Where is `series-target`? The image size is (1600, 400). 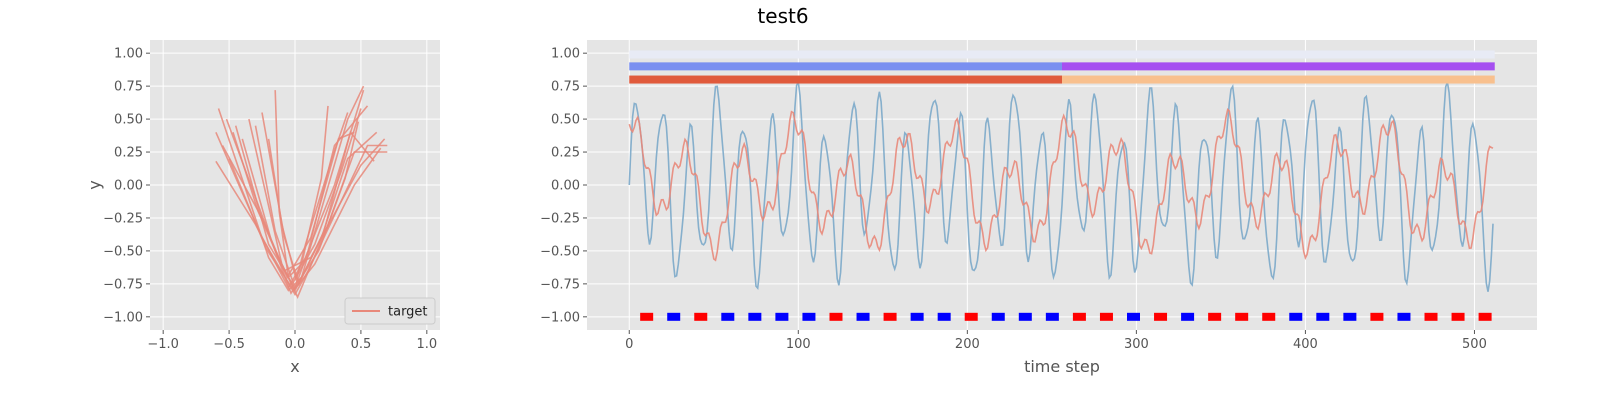 series-target is located at coordinates (301, 192).